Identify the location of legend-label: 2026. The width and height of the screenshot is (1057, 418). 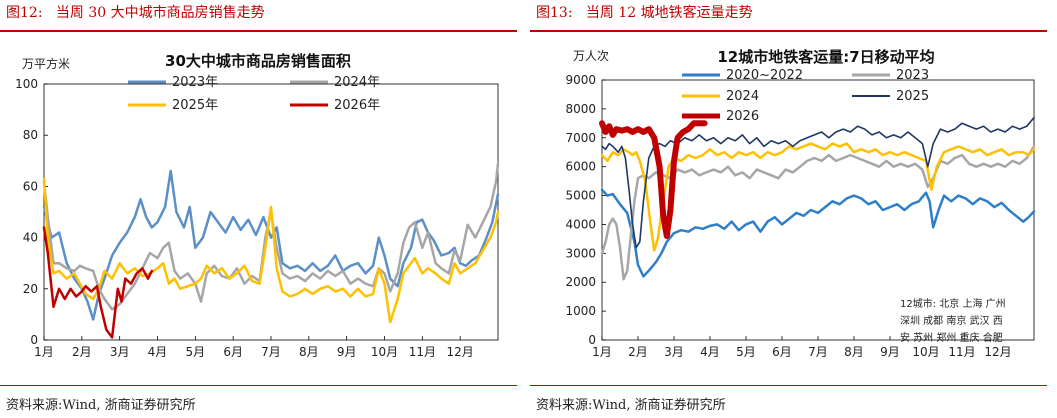
(742, 116).